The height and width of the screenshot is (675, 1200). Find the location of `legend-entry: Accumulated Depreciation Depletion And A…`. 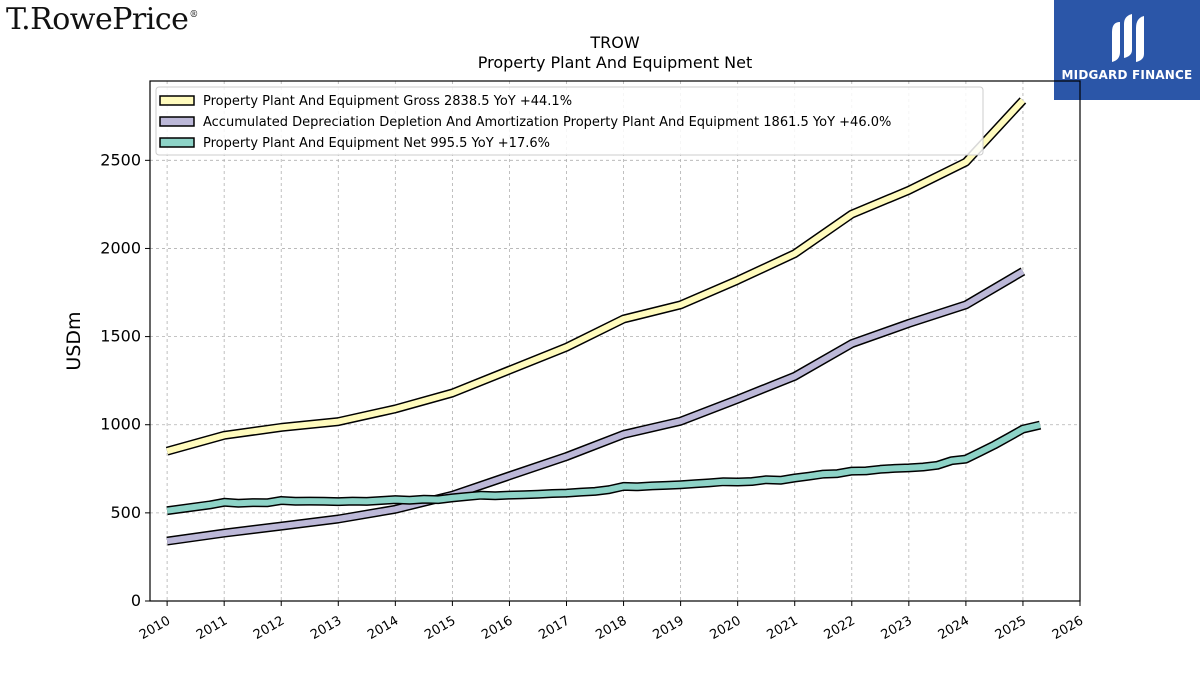

legend-entry: Accumulated Depreciation Depletion And A… is located at coordinates (547, 122).